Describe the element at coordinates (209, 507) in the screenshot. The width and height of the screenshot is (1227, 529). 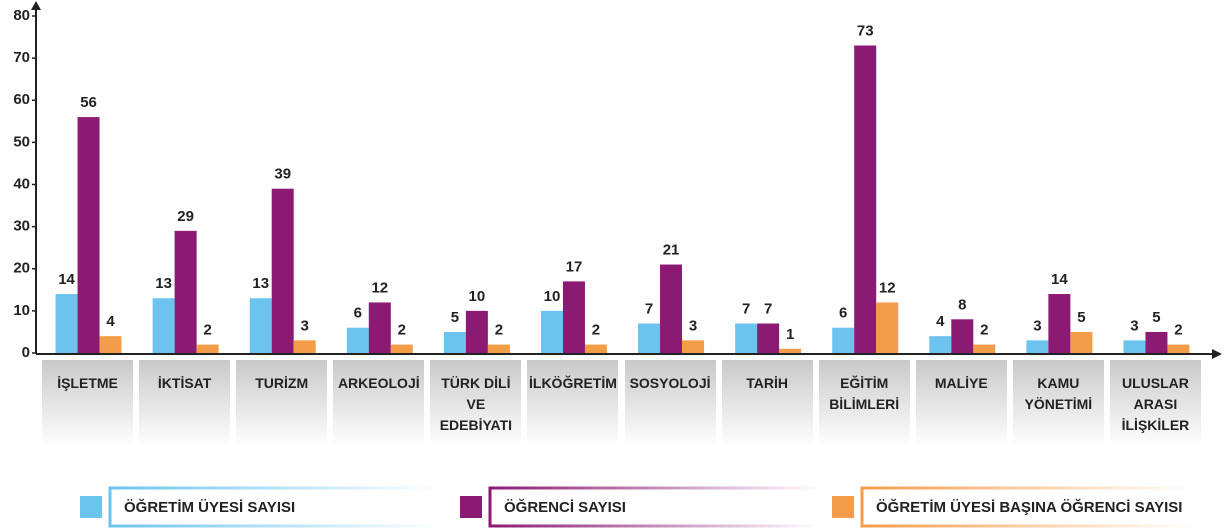
I see `legend-label: ÖĞRETİM ÜYESİ SAYISI` at that location.